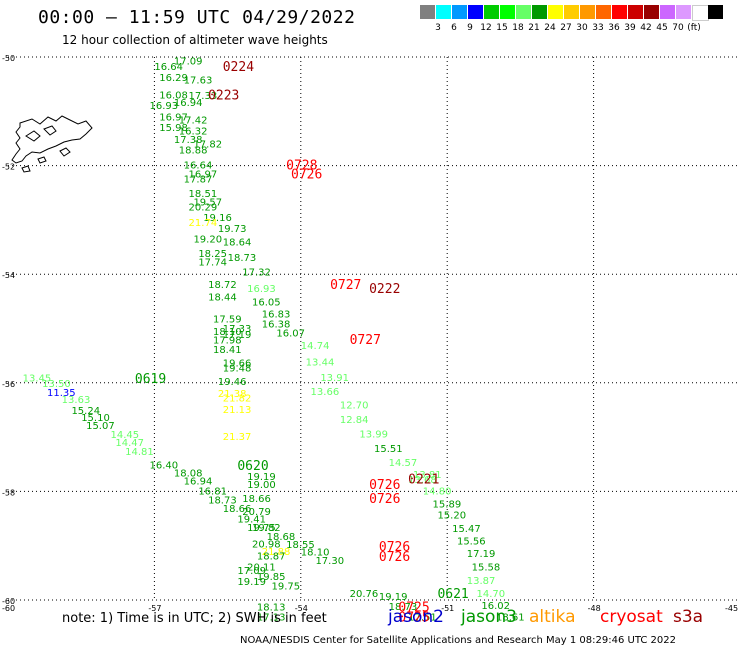  What do you see at coordinates (188, 473) in the screenshot?
I see `wave-height-label: 18.08` at bounding box center [188, 473].